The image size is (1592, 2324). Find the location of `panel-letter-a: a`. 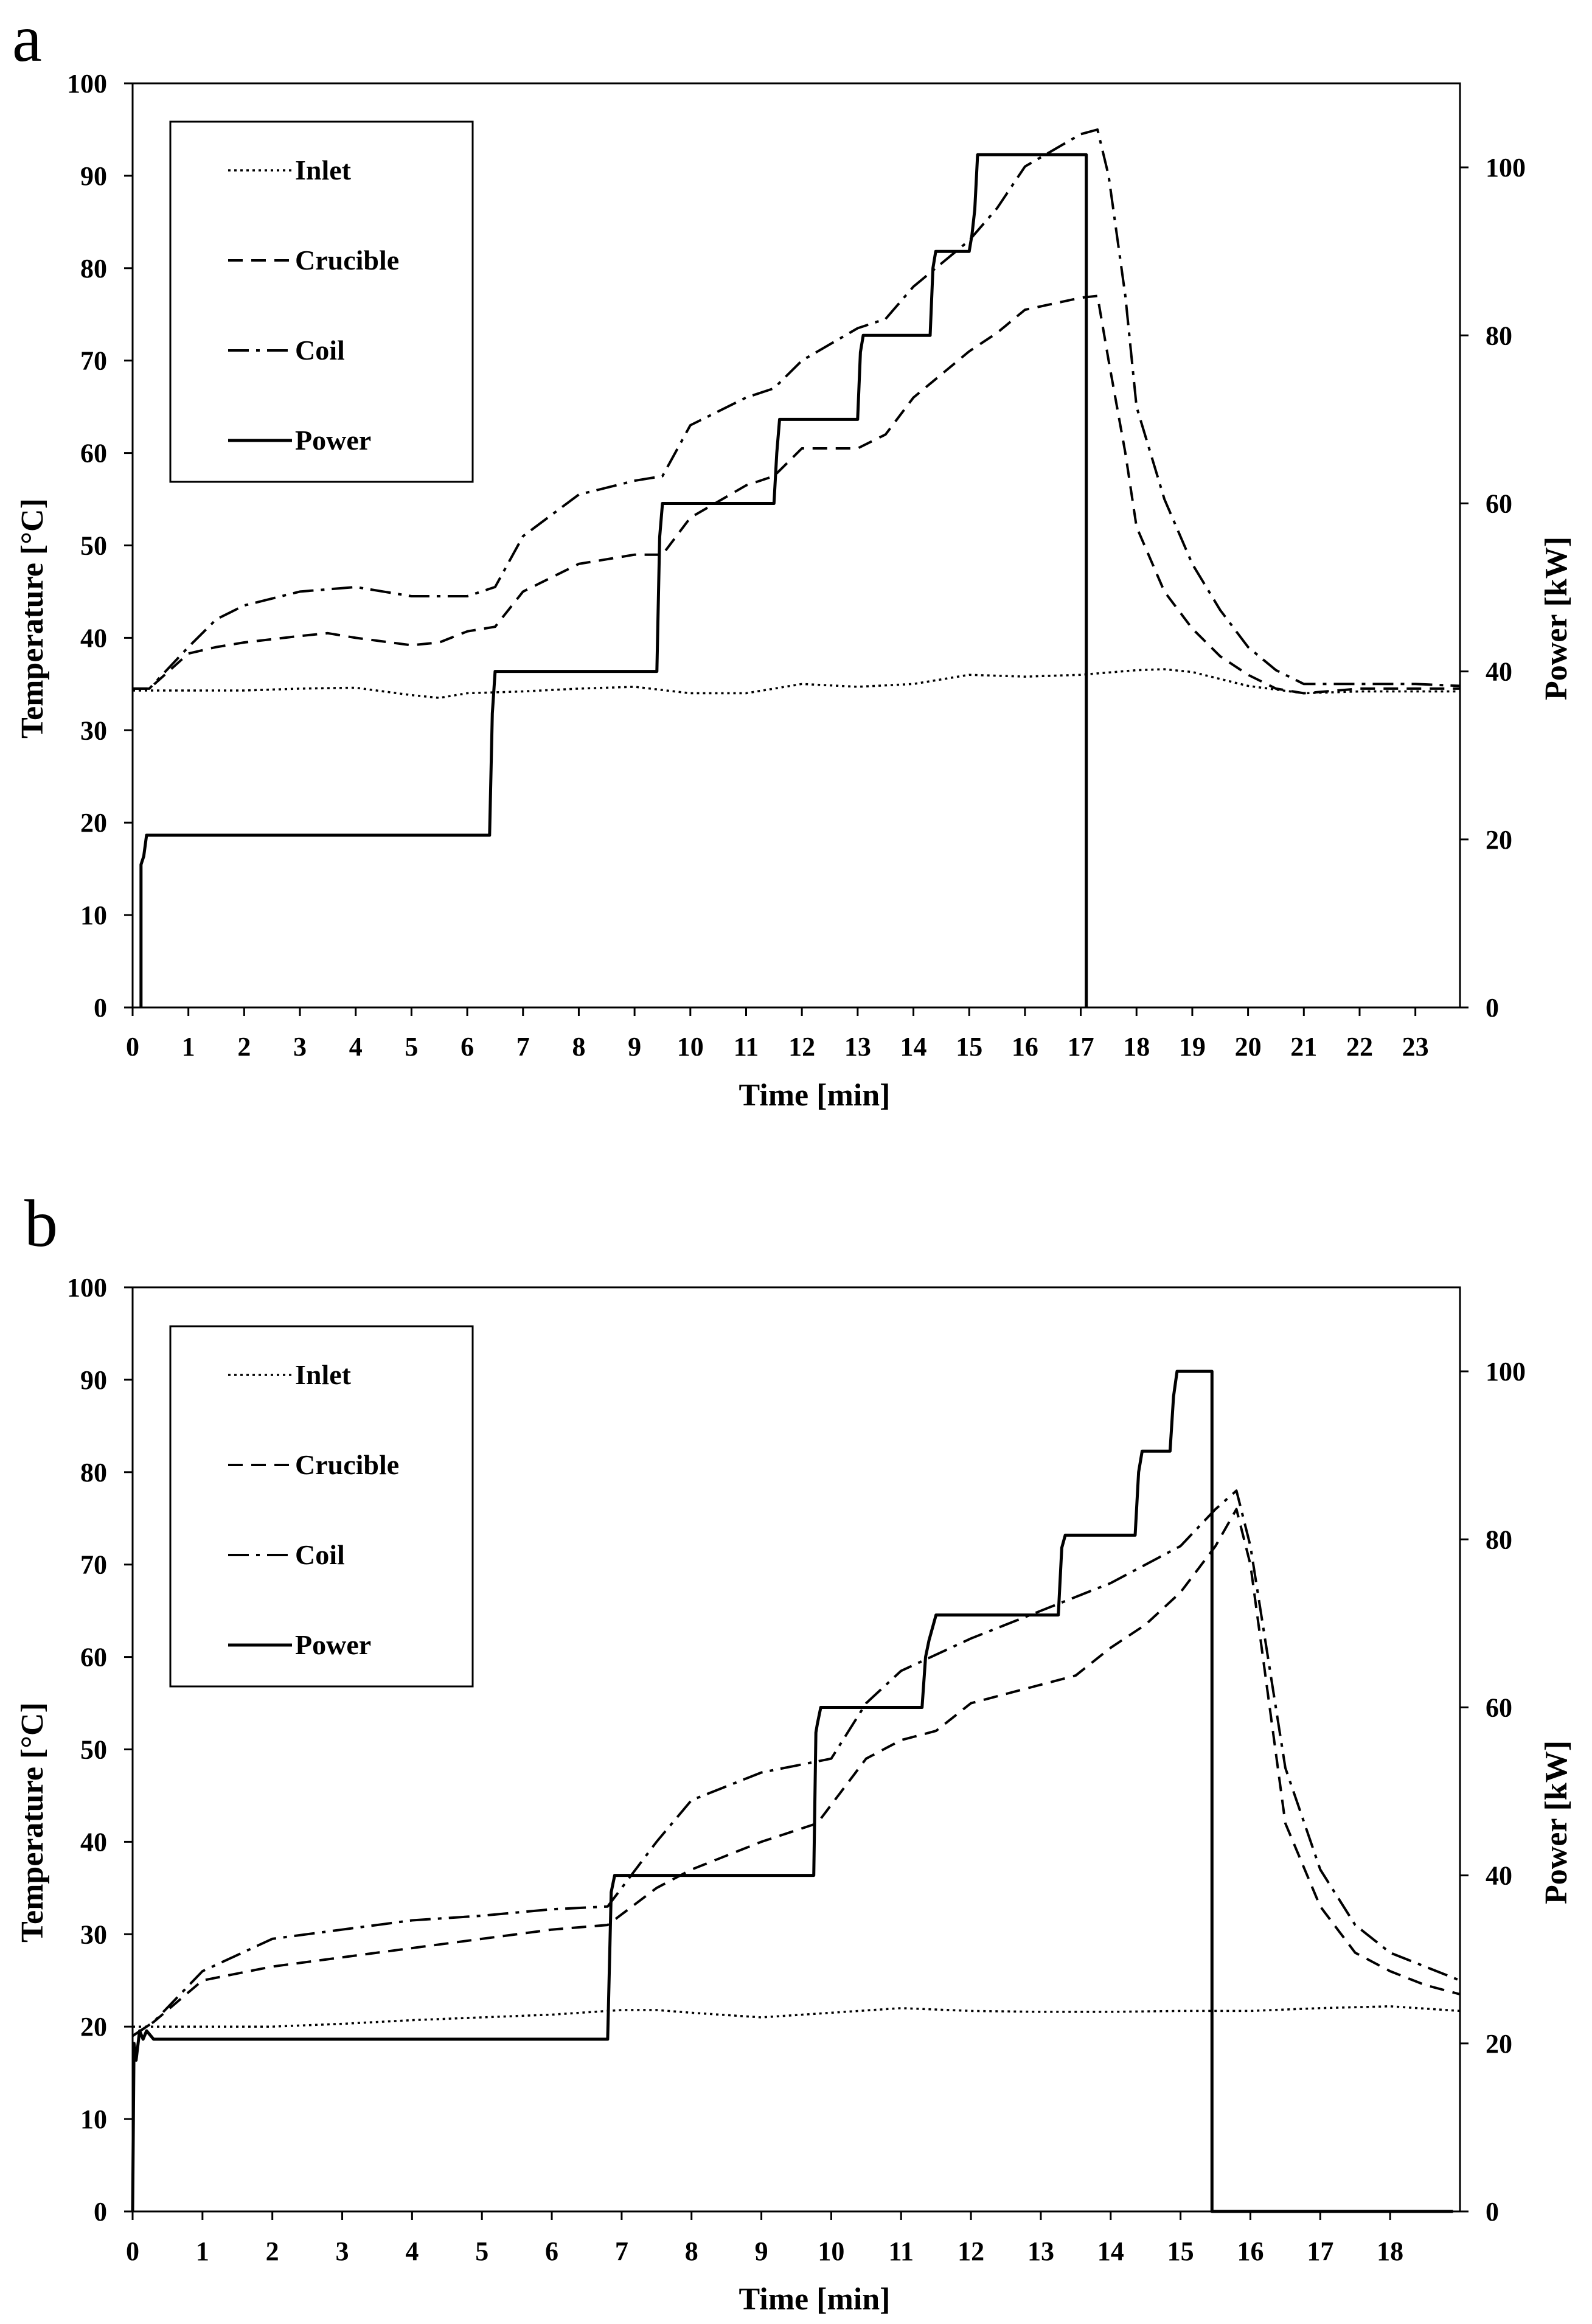

panel-letter-a: a is located at coordinates (27, 38).